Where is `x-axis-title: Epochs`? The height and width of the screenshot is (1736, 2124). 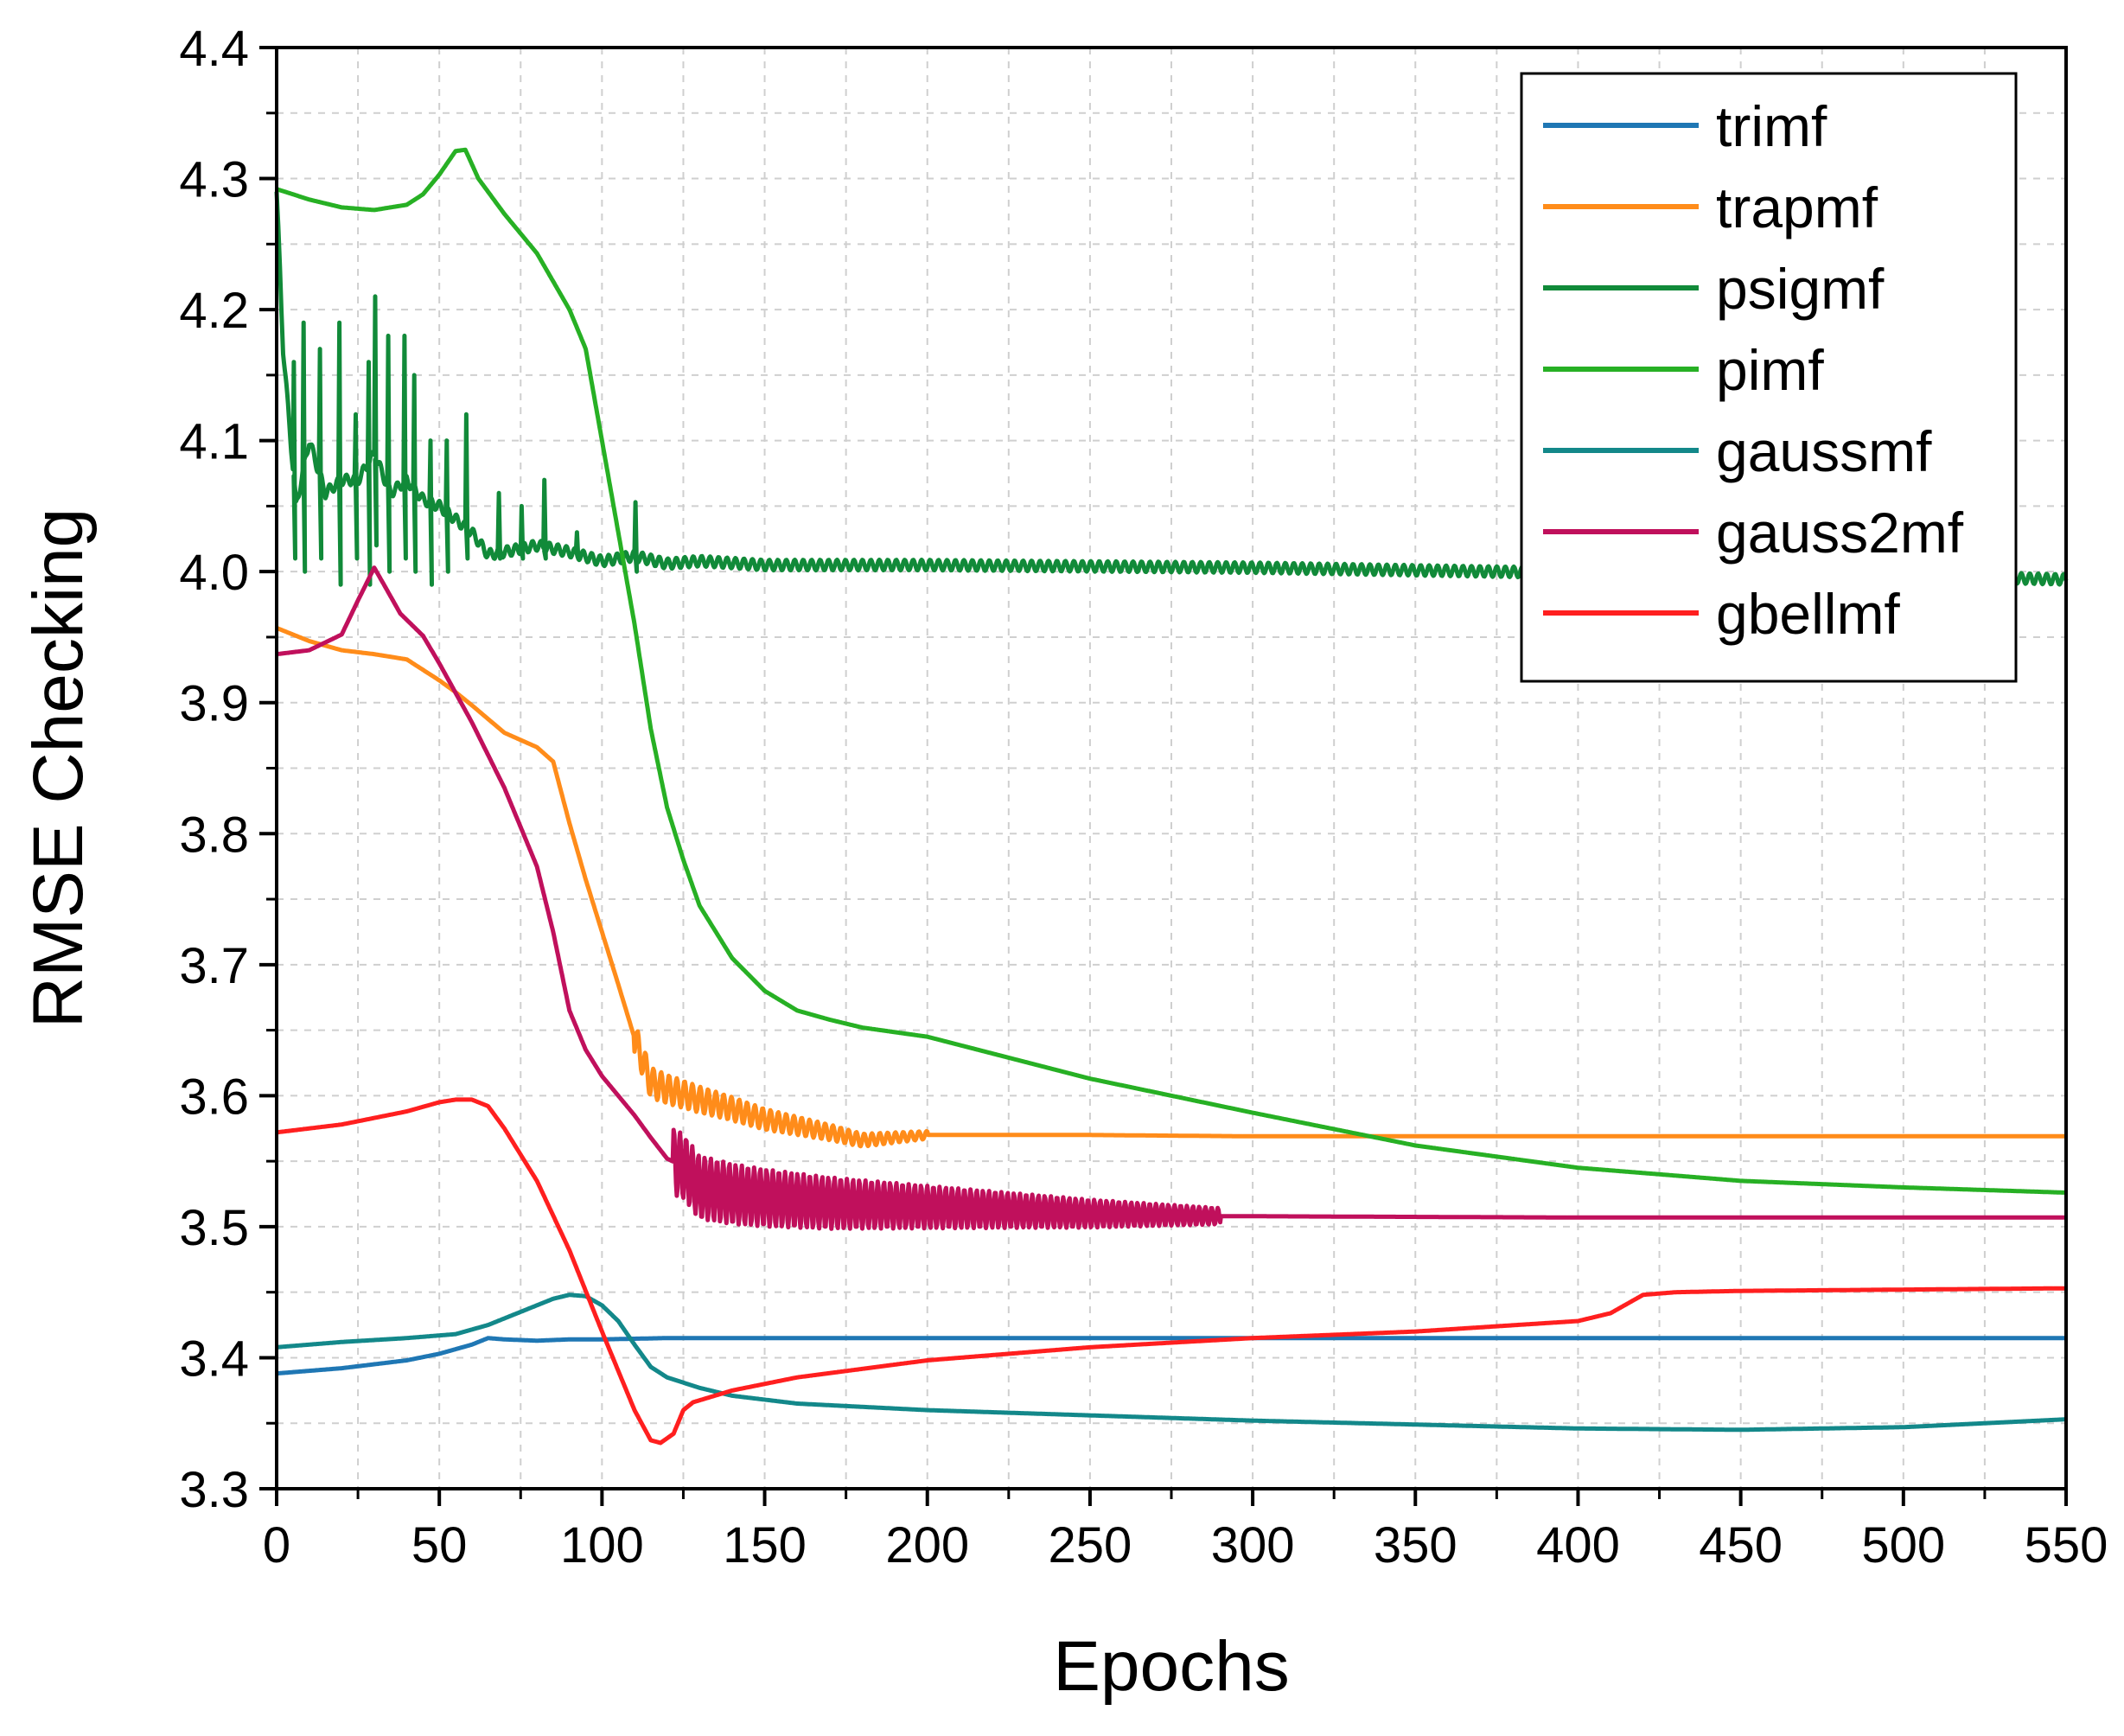 x-axis-title: Epochs is located at coordinates (1171, 1666).